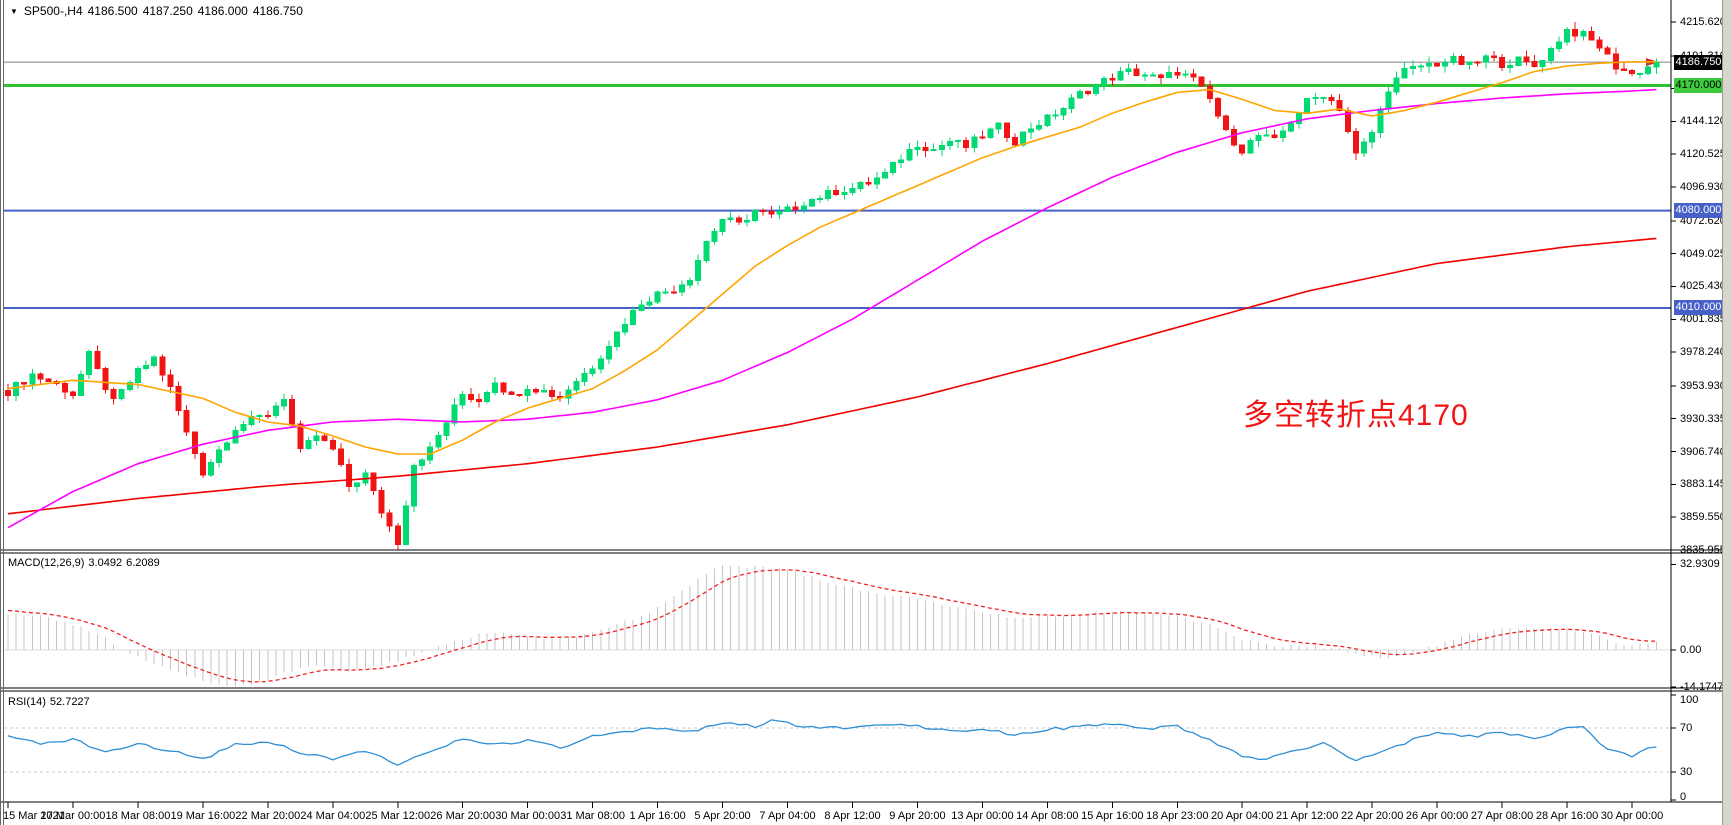 This screenshot has width=1732, height=825. What do you see at coordinates (1703, 484) in the screenshot?
I see `price-axis-label: 3883.145` at bounding box center [1703, 484].